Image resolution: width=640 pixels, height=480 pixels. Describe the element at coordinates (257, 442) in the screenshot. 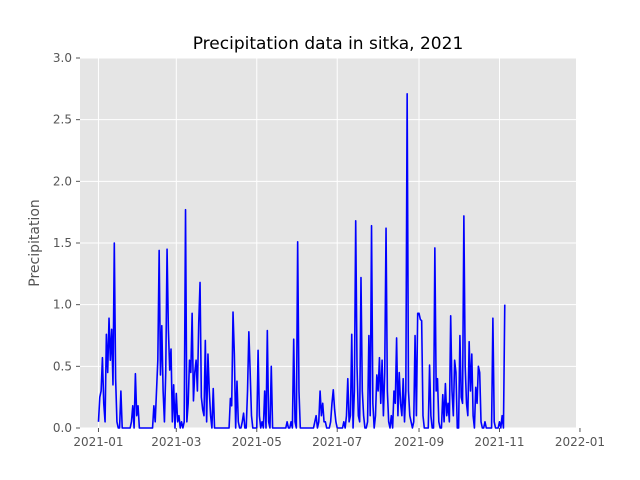

I see `x-tick-label: 2021-05` at that location.